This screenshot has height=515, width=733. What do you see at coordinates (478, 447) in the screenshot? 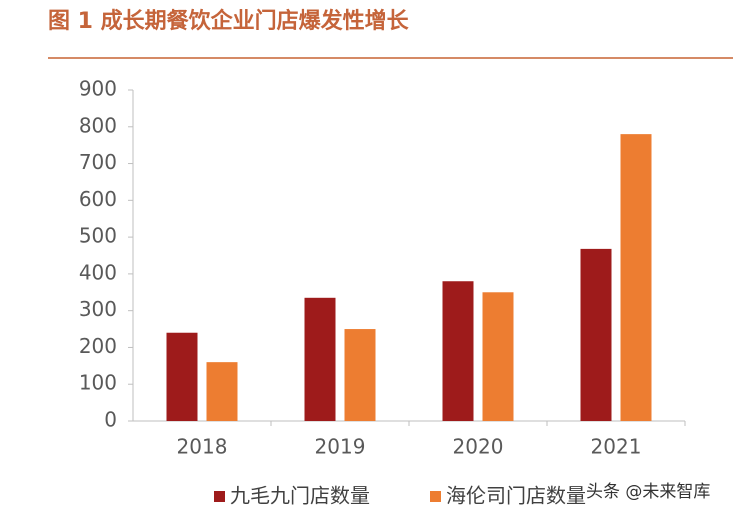
I see `x-tick-label: 2020` at bounding box center [478, 447].